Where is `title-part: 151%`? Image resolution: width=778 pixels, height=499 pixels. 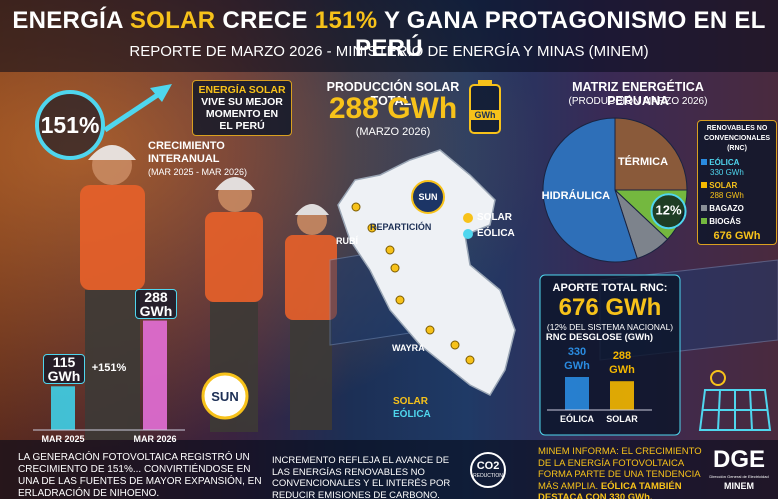 title-part: 151% is located at coordinates (346, 20).